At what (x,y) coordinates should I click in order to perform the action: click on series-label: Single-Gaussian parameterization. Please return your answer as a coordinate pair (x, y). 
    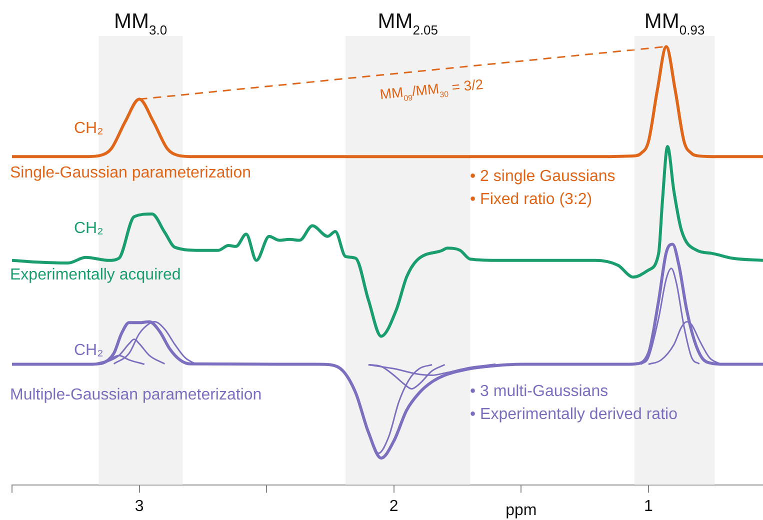
    Looking at the image, I should click on (131, 173).